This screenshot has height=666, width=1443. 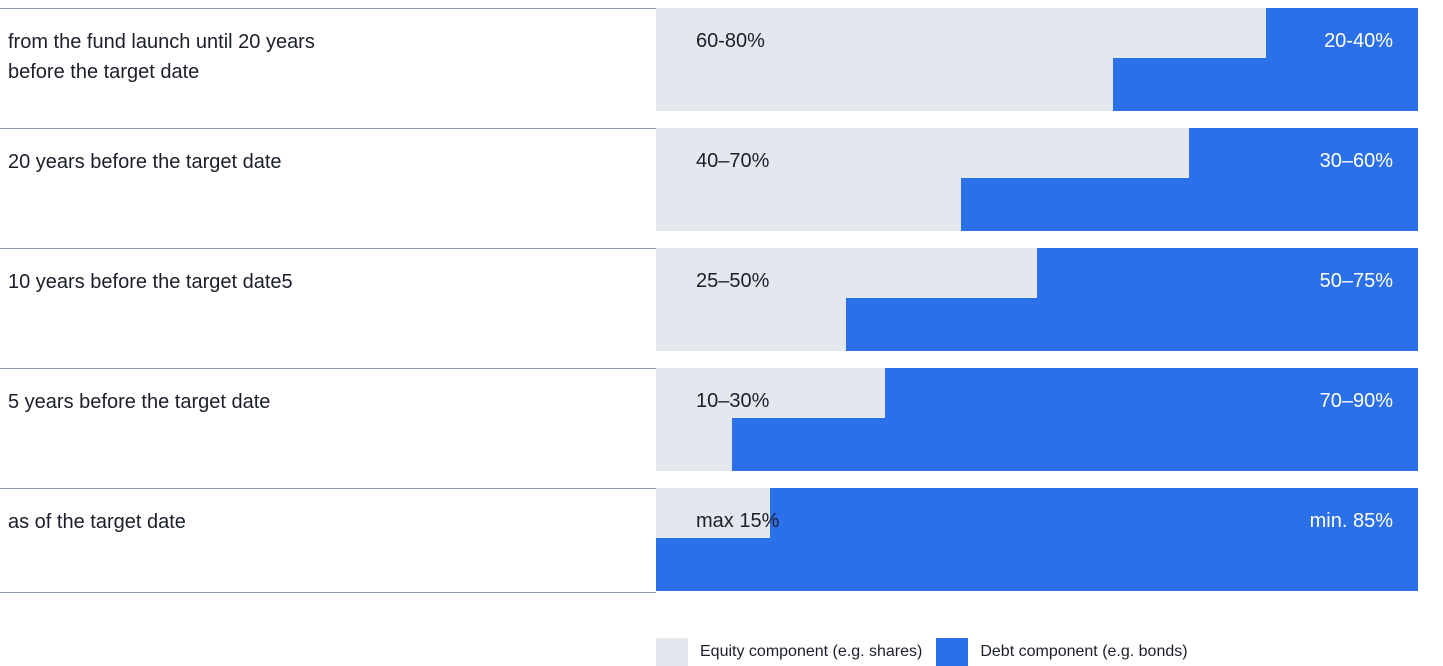 I want to click on equity-value-label: 10–30%, so click(x=733, y=401).